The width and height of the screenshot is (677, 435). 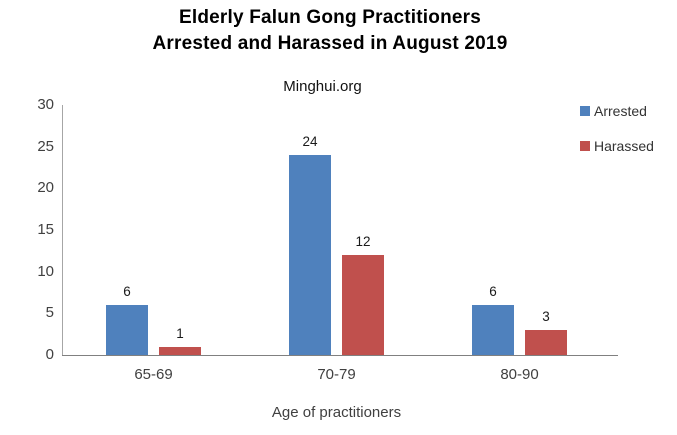 What do you see at coordinates (322, 86) in the screenshot?
I see `chart-subtitle: Minghui.org` at bounding box center [322, 86].